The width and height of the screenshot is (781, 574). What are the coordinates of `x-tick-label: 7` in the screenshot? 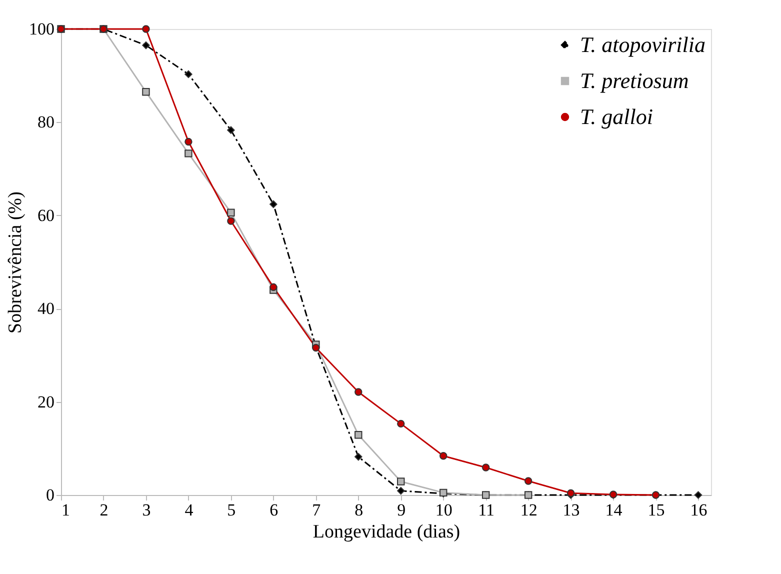 It's located at (317, 510).